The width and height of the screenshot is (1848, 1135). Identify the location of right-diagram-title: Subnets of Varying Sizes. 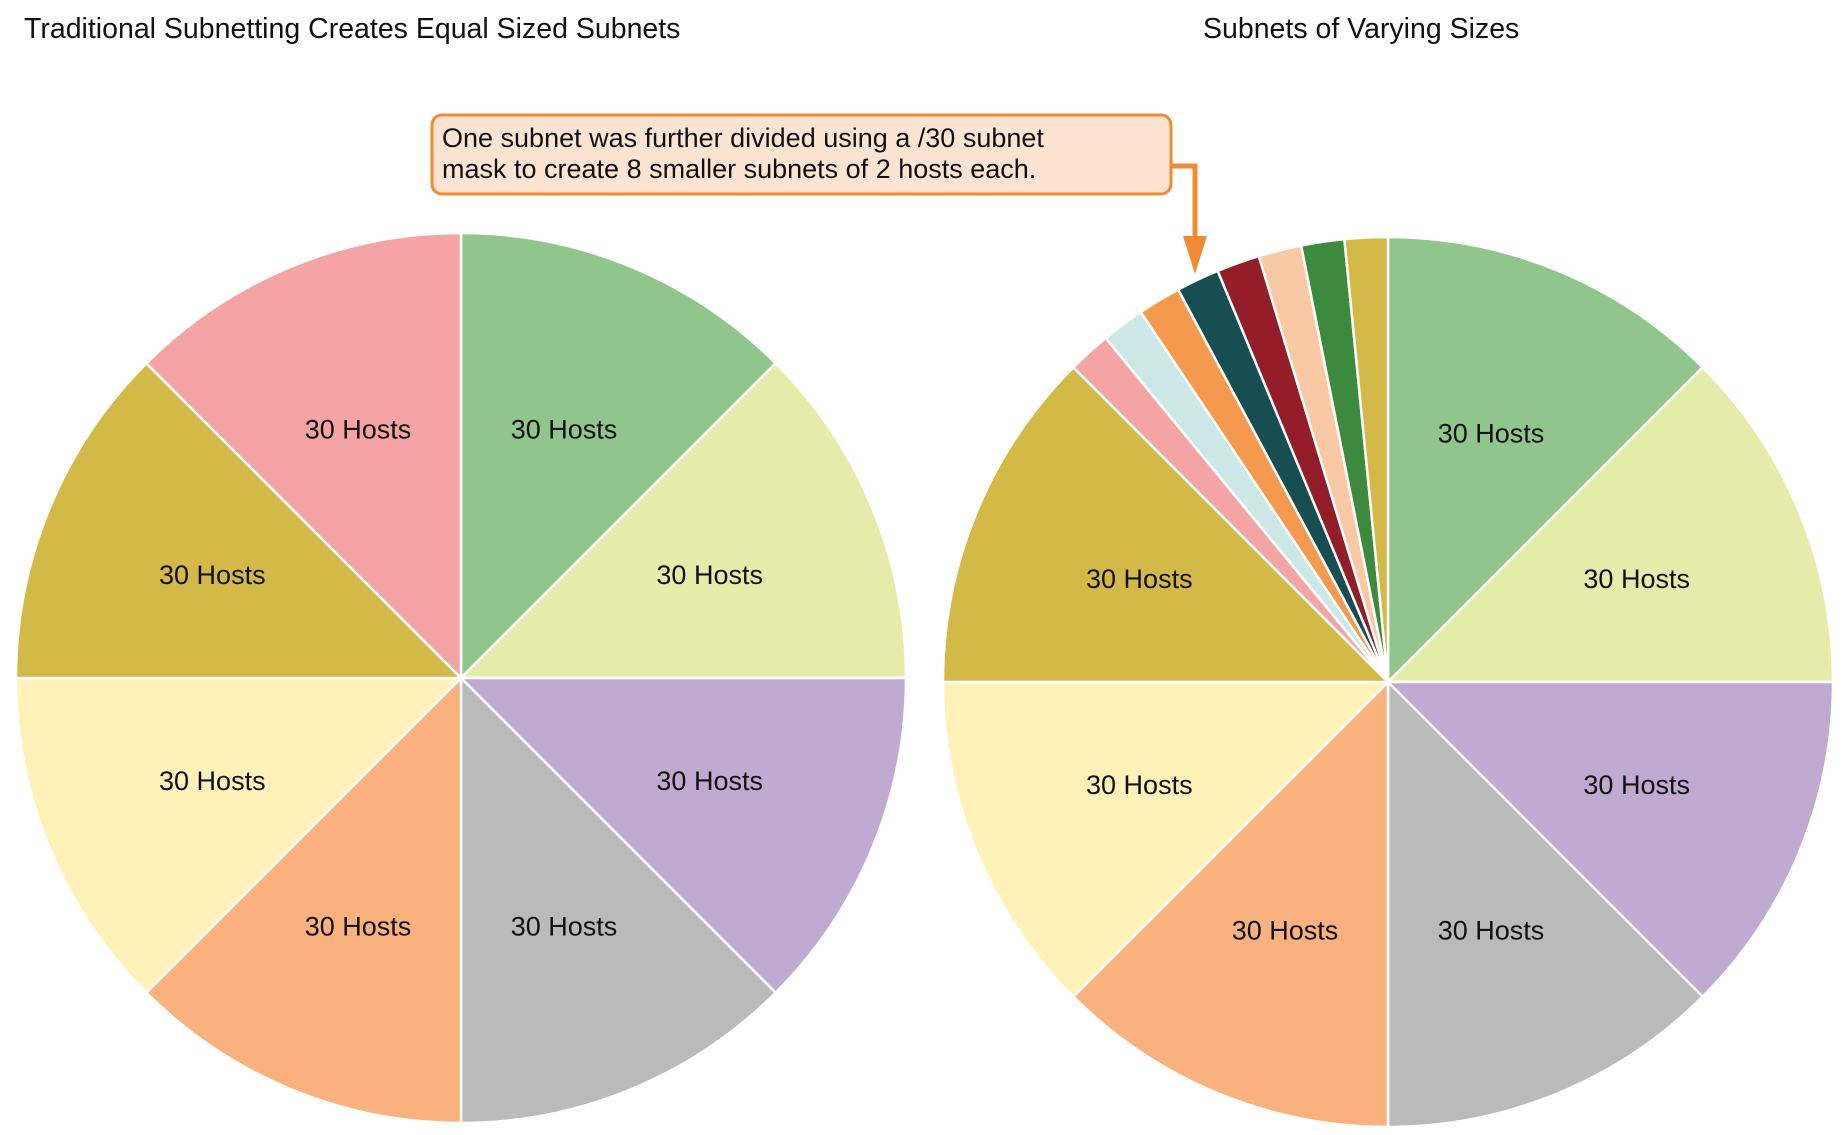
(1361, 29).